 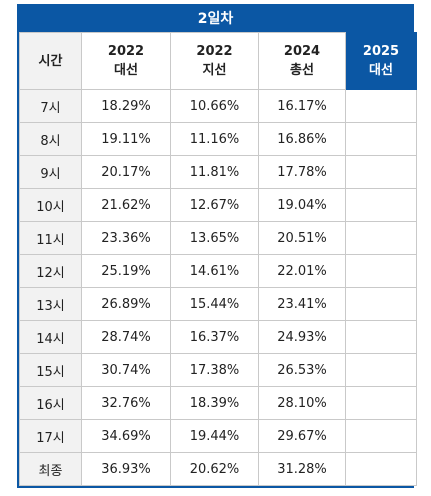 I want to click on value-2024-general: 23.41%, so click(x=302, y=304).